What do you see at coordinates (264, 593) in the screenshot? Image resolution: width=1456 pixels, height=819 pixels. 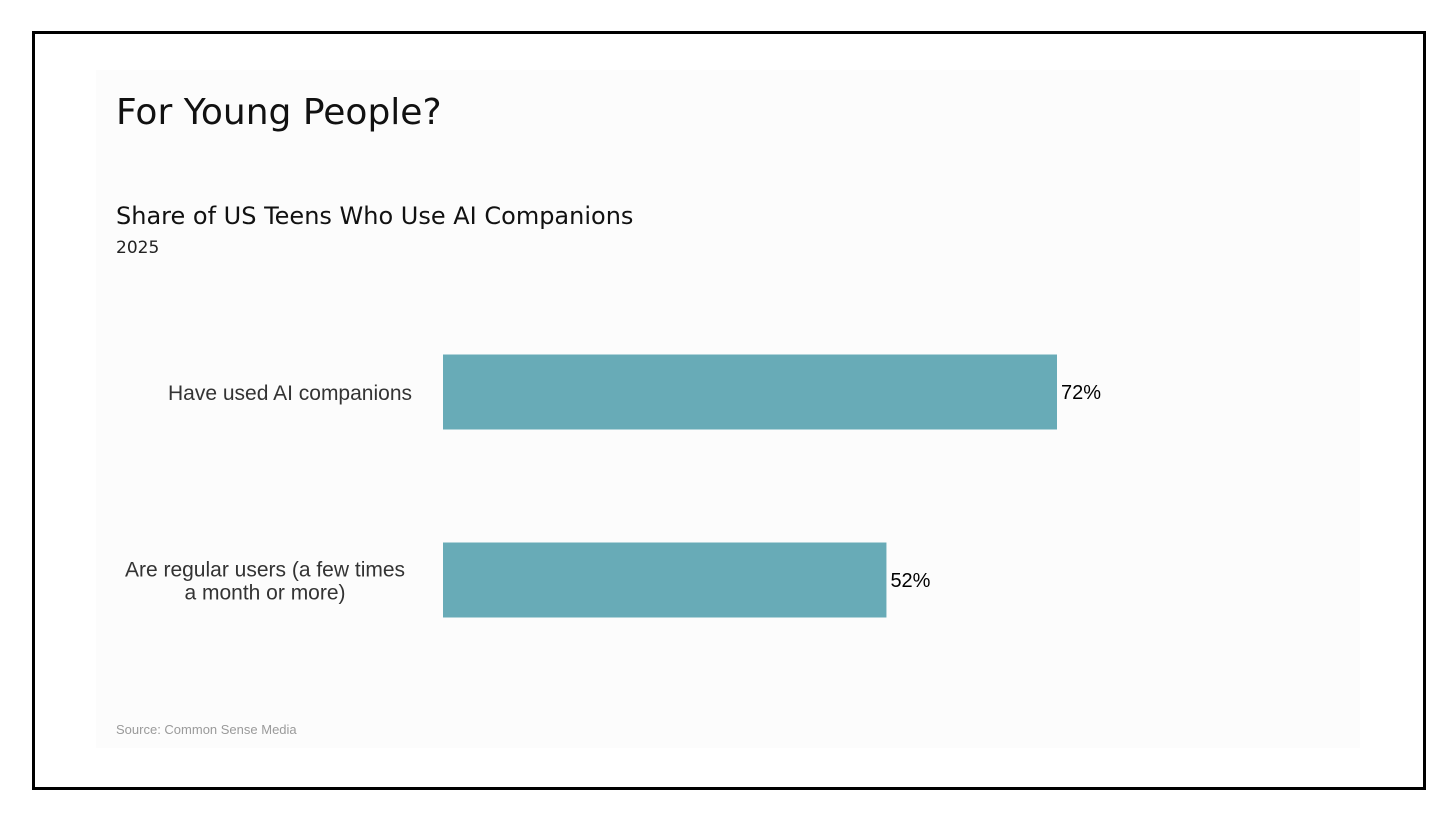 I see `category-label-line: a month or more)` at bounding box center [264, 593].